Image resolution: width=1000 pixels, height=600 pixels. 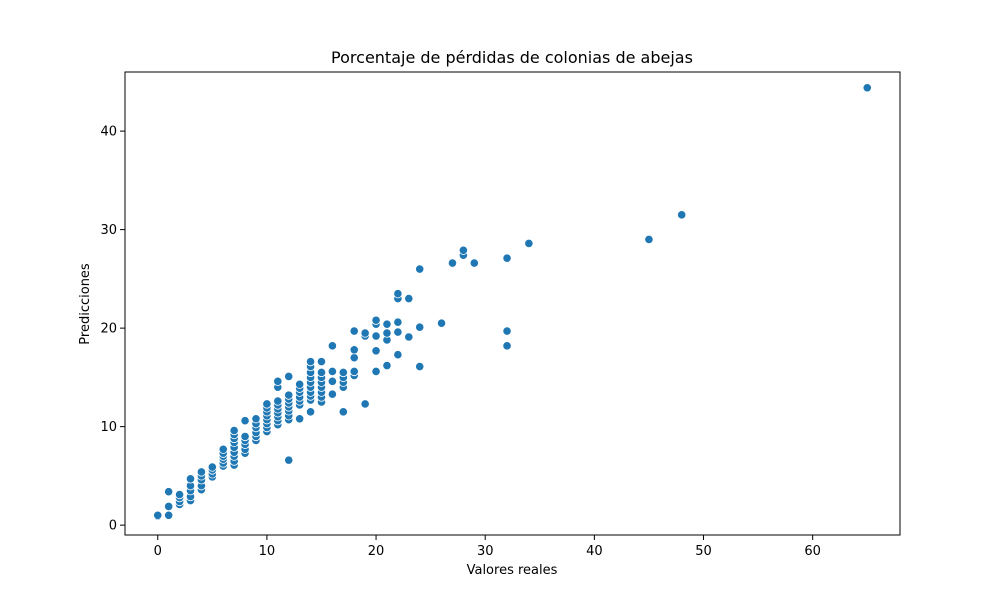 I want to click on x-tick-label: 10, so click(x=267, y=551).